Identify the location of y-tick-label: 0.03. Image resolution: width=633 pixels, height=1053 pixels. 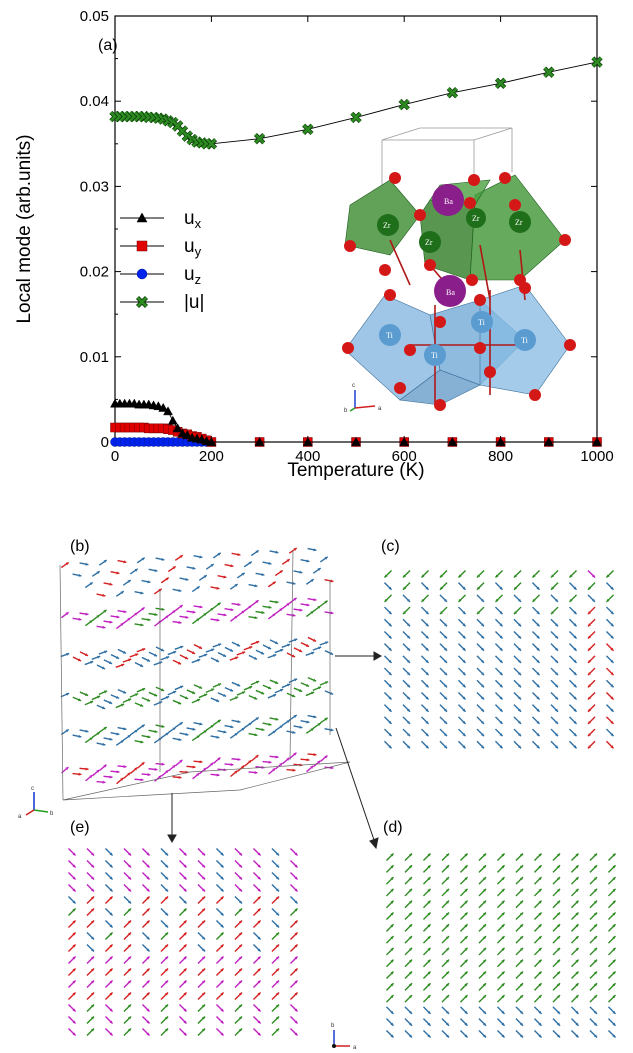
(94, 186).